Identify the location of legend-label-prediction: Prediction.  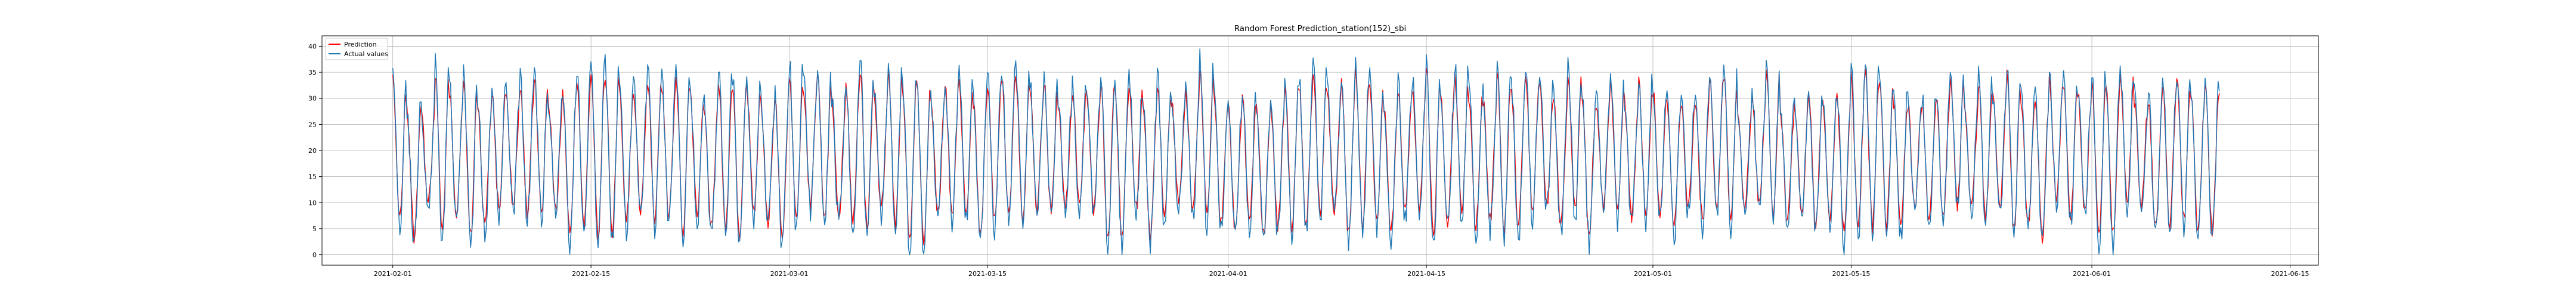
(361, 44).